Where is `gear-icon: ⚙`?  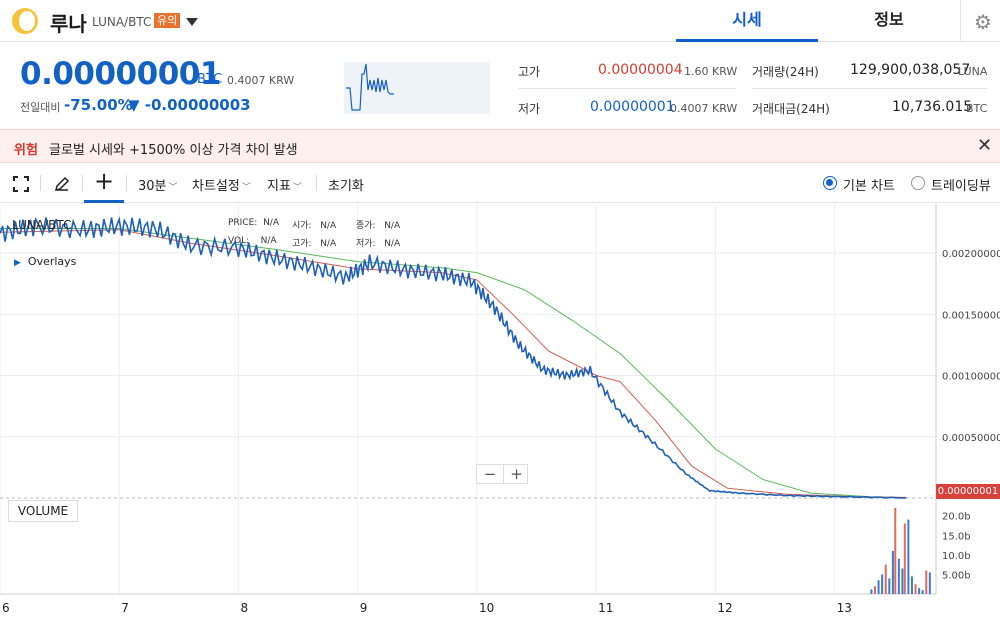 gear-icon: ⚙ is located at coordinates (983, 22).